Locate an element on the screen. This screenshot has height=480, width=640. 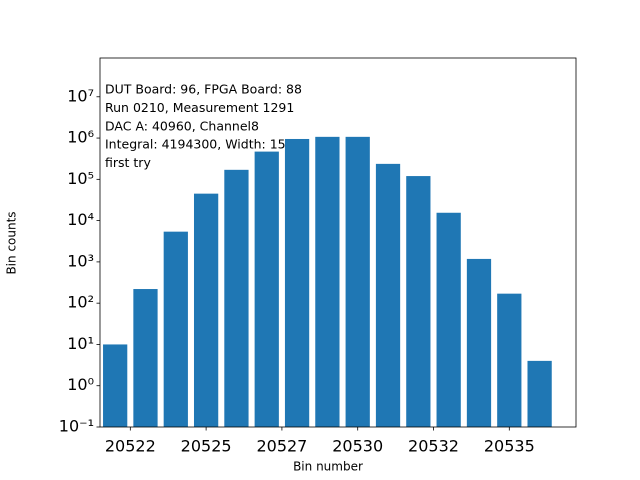
annotation: Integral: 4194300, Width: 15 is located at coordinates (195, 144).